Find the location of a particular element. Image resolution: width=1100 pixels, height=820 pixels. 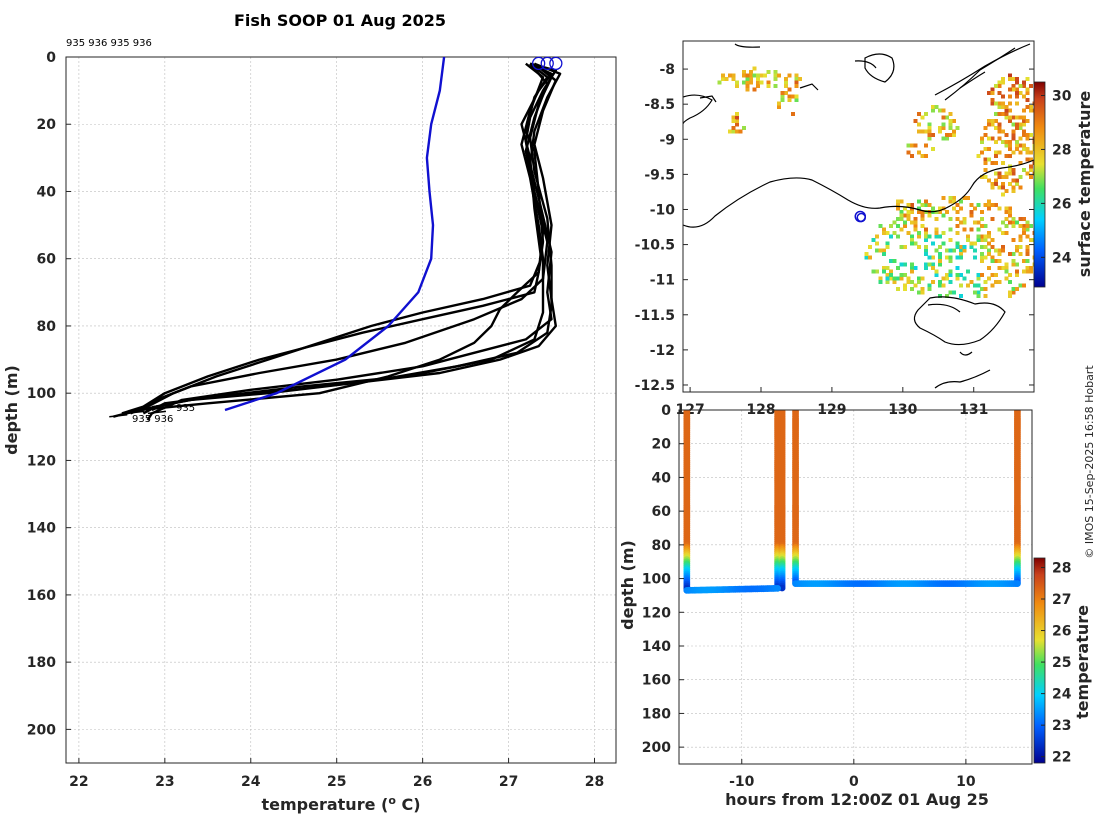

y-tick-label: 180 is located at coordinates (41, 663).